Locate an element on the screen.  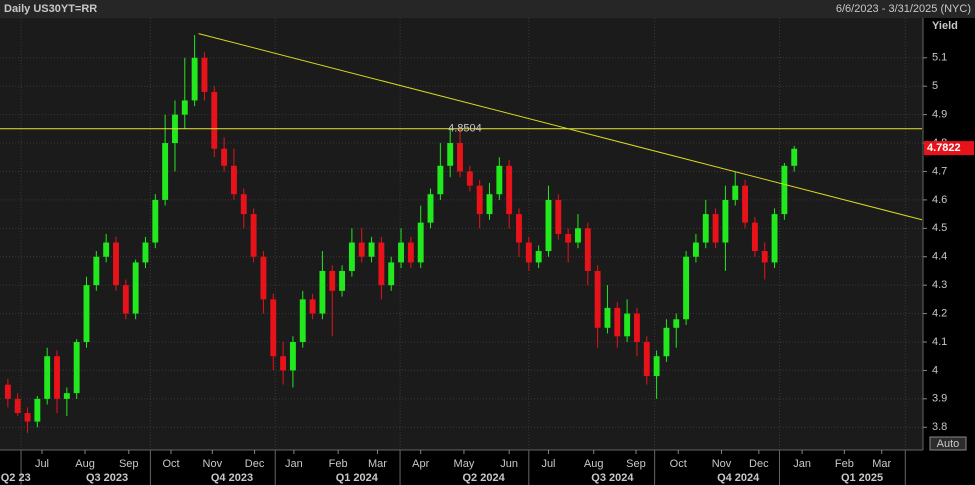
quarter-label: Q1 2025 is located at coordinates (862, 478).